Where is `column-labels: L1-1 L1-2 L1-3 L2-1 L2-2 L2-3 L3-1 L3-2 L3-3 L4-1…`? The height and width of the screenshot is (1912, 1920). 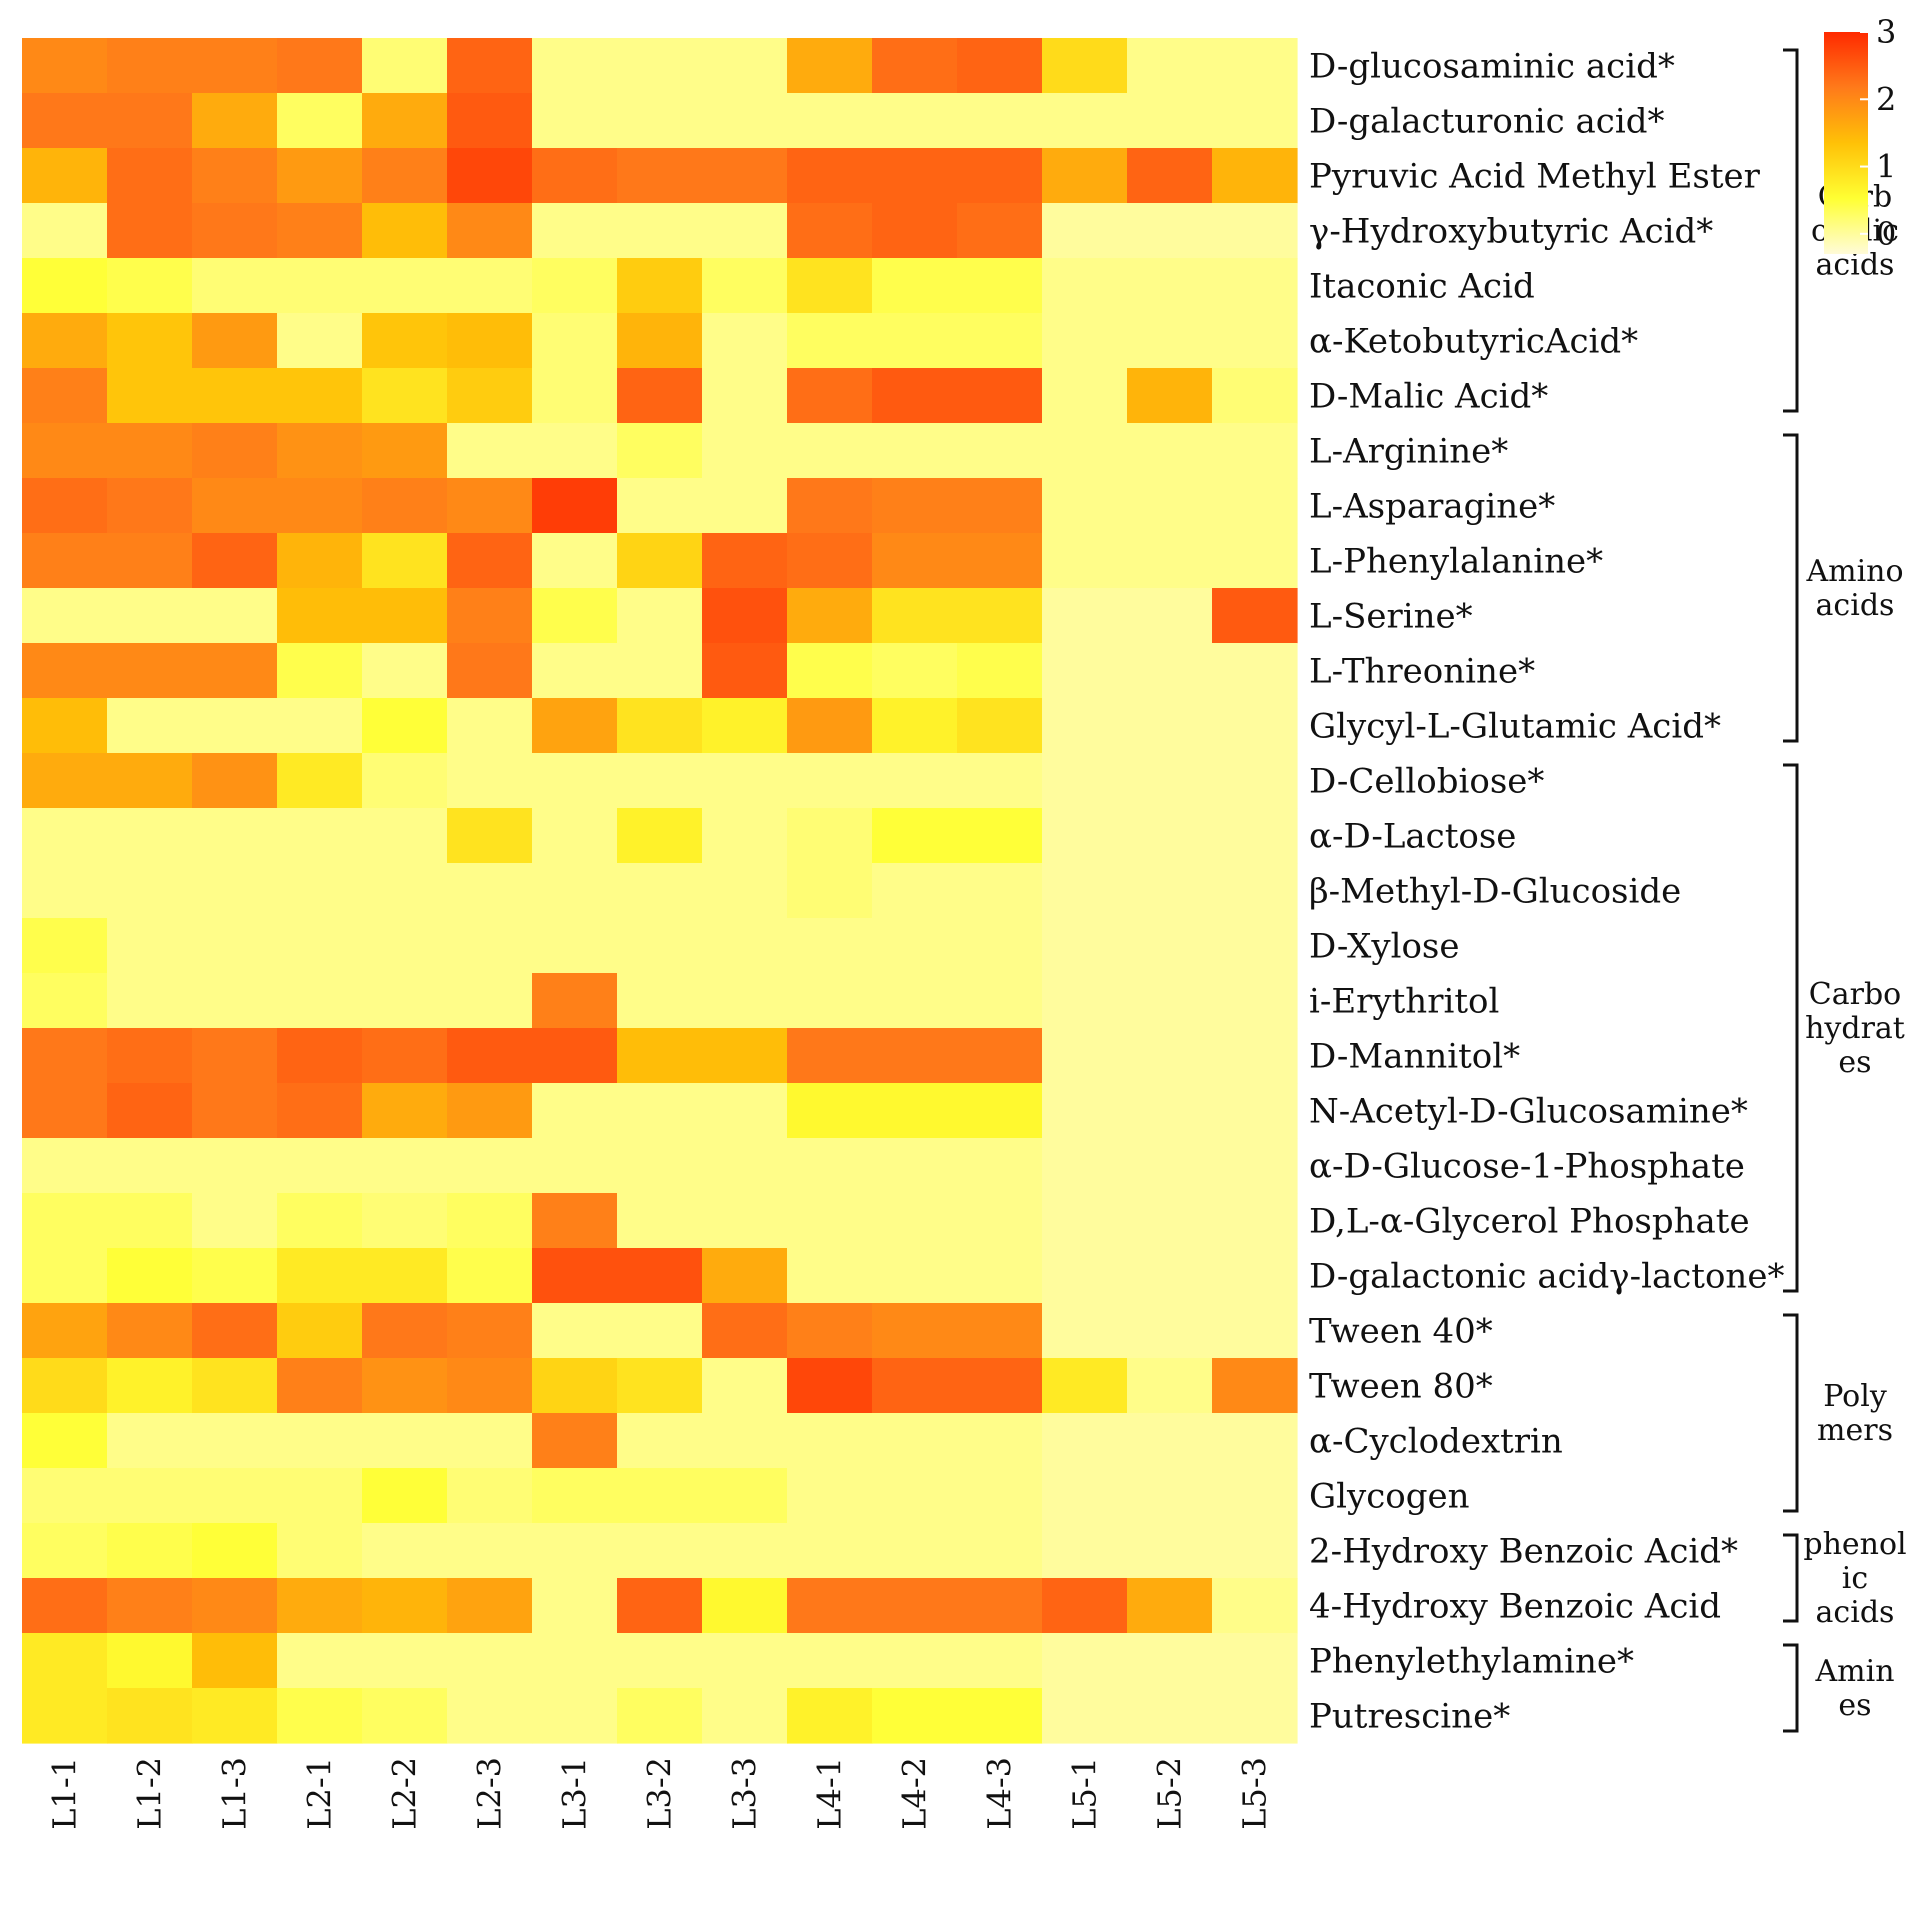
column-labels: L1-1 L1-2 L1-3 L2-1 L2-2 L2-3 L3-1 L3-2 L3-3 L4-1… is located at coordinates (660, 1793).